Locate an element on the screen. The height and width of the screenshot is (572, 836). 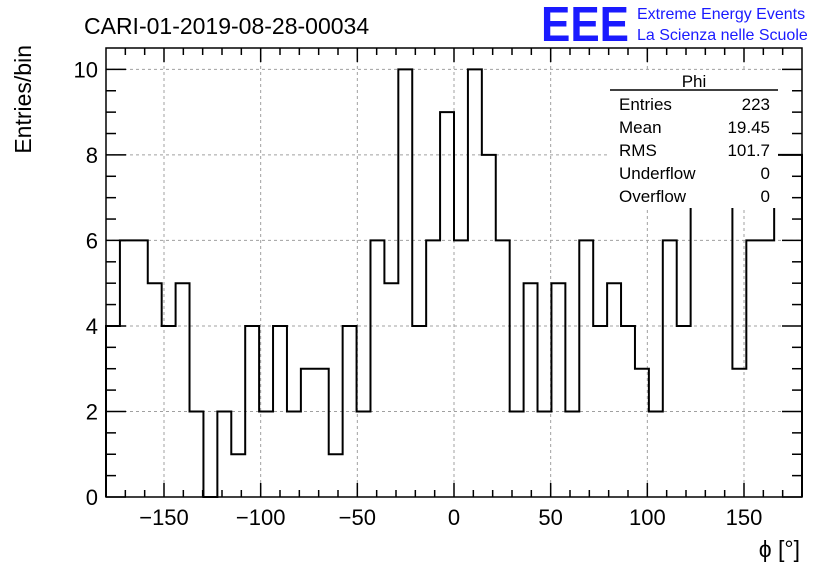
y-tick-labels: 0 2 4 6 8 10 is located at coordinates (86, 283).